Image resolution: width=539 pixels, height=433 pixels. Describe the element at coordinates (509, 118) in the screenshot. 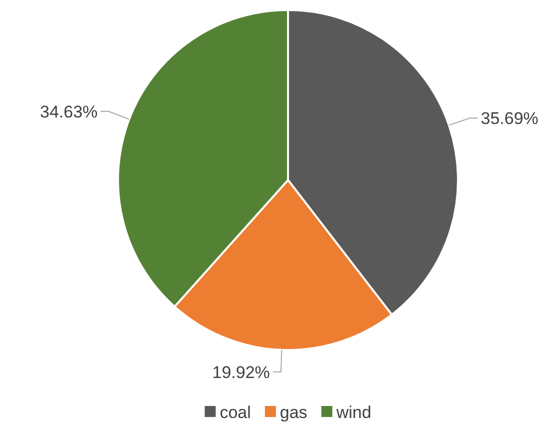

I see `data-label: 35.69%` at that location.